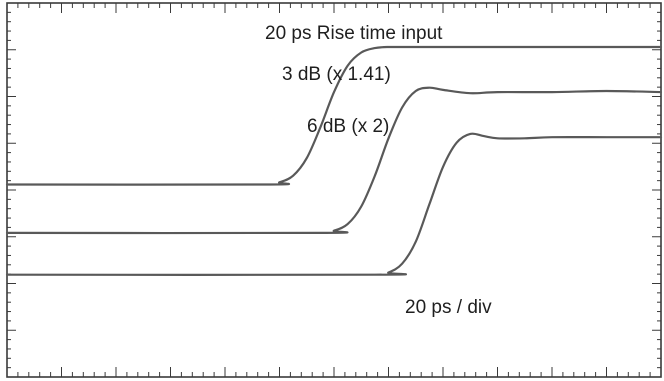 This screenshot has height=381, width=664. What do you see at coordinates (448, 307) in the screenshot?
I see `annotation-scale: 20 ps / div` at bounding box center [448, 307].